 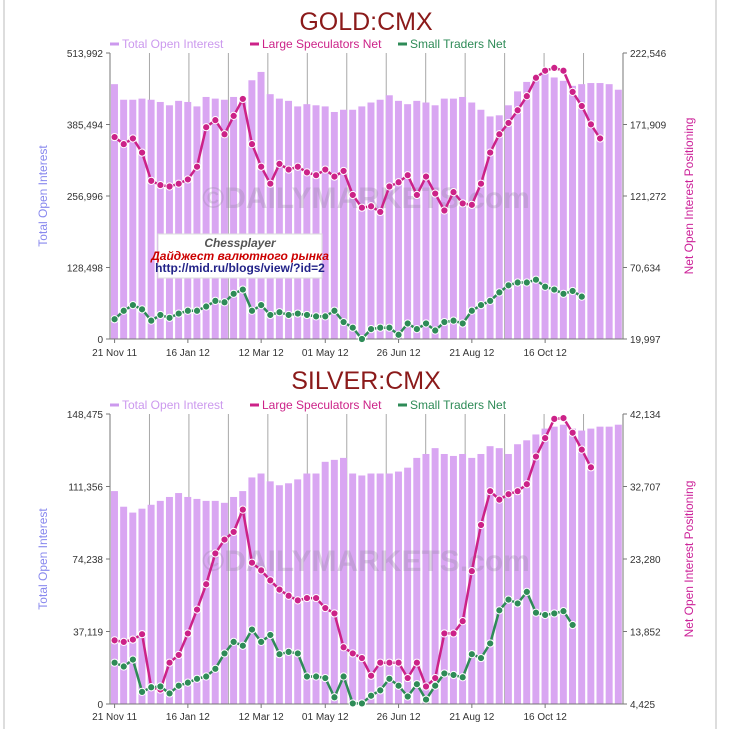 What do you see at coordinates (366, 22) in the screenshot?
I see `gold-chart-title: GOLD:CMX` at bounding box center [366, 22].